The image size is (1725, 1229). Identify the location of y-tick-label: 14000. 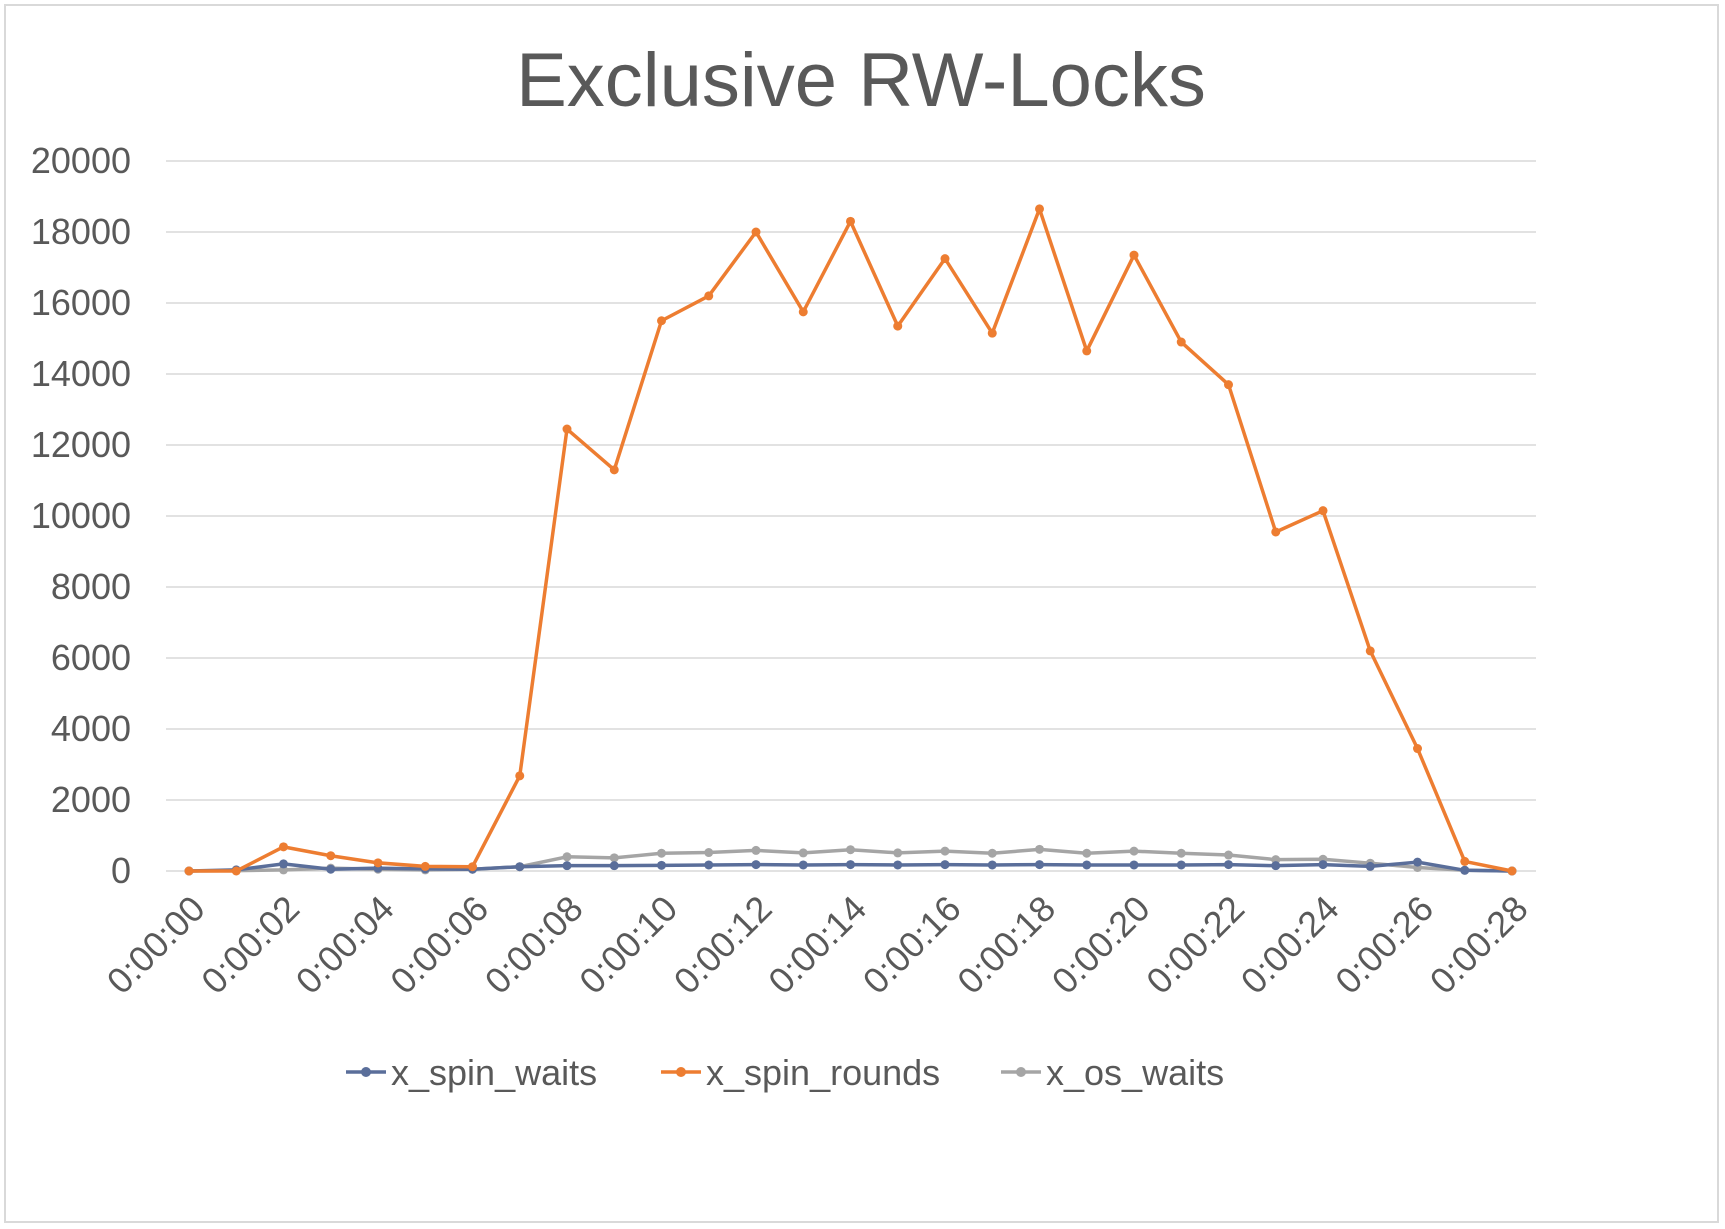
(81, 373).